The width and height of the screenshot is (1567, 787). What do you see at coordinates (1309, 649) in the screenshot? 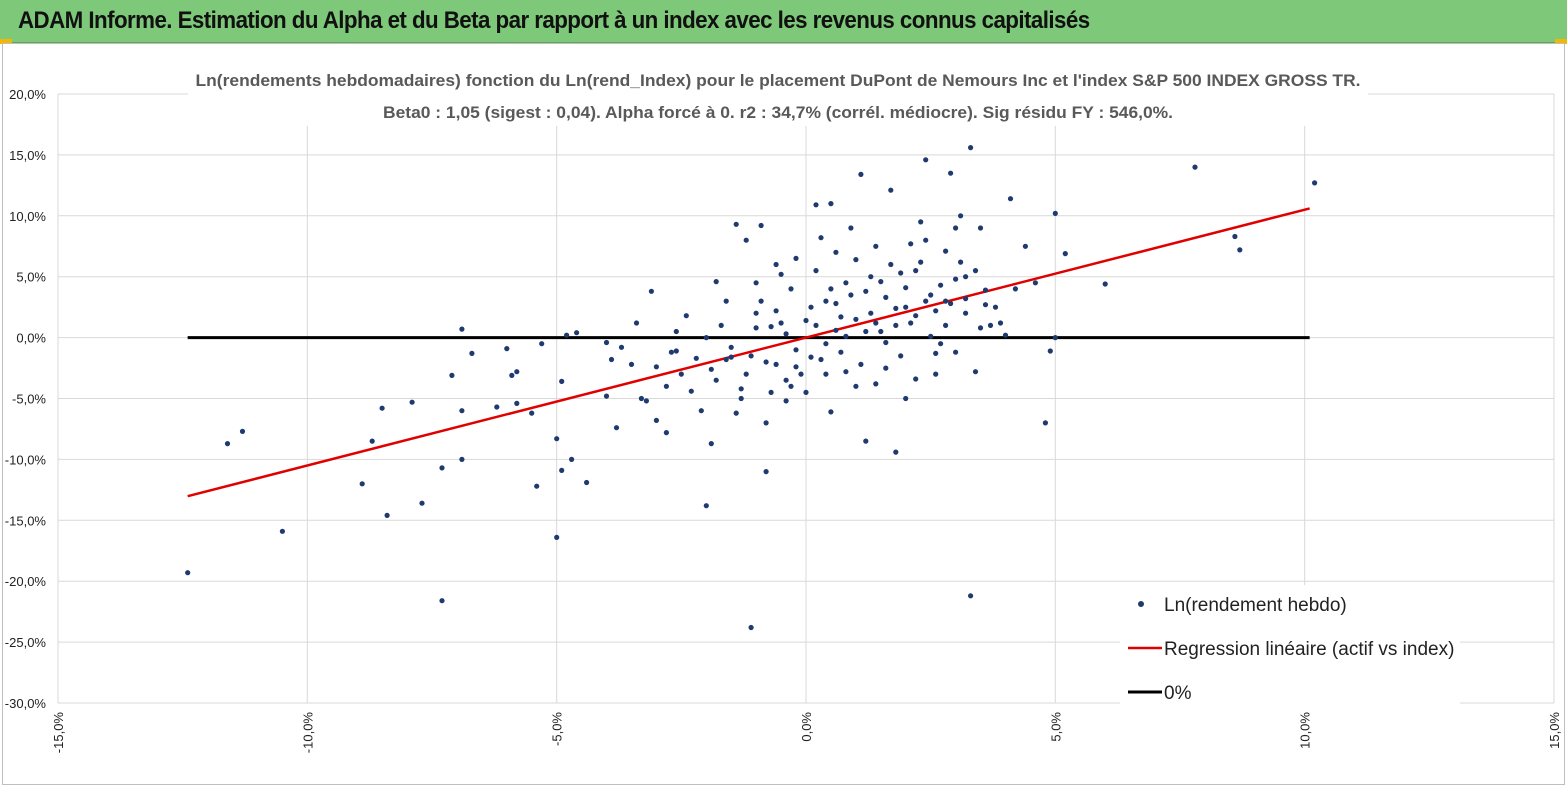
I see `legend-label-regression: Regression linéaire (actif vs index)` at bounding box center [1309, 649].